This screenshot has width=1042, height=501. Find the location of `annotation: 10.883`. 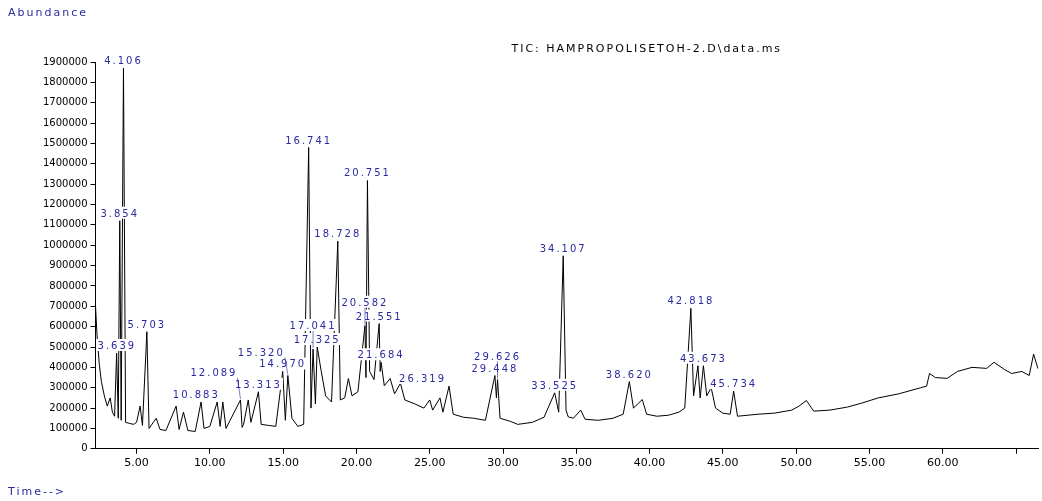

annotation: 10.883 is located at coordinates (196, 394).